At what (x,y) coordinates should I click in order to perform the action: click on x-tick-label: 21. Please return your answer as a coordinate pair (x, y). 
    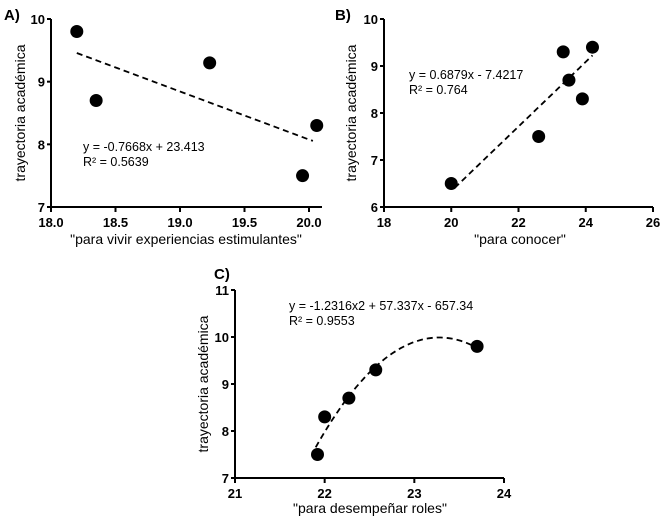
    Looking at the image, I should click on (235, 493).